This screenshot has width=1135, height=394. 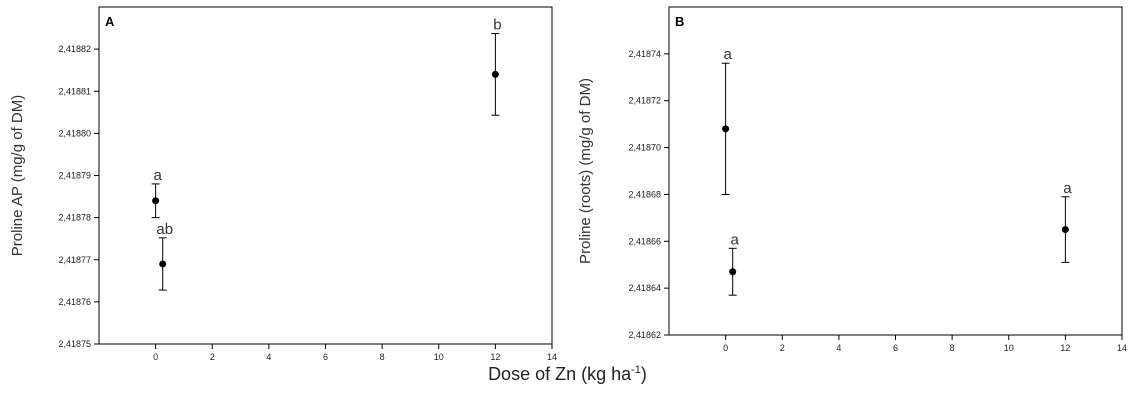 I want to click on panel-a-x-tick-label: 4, so click(x=268, y=357).